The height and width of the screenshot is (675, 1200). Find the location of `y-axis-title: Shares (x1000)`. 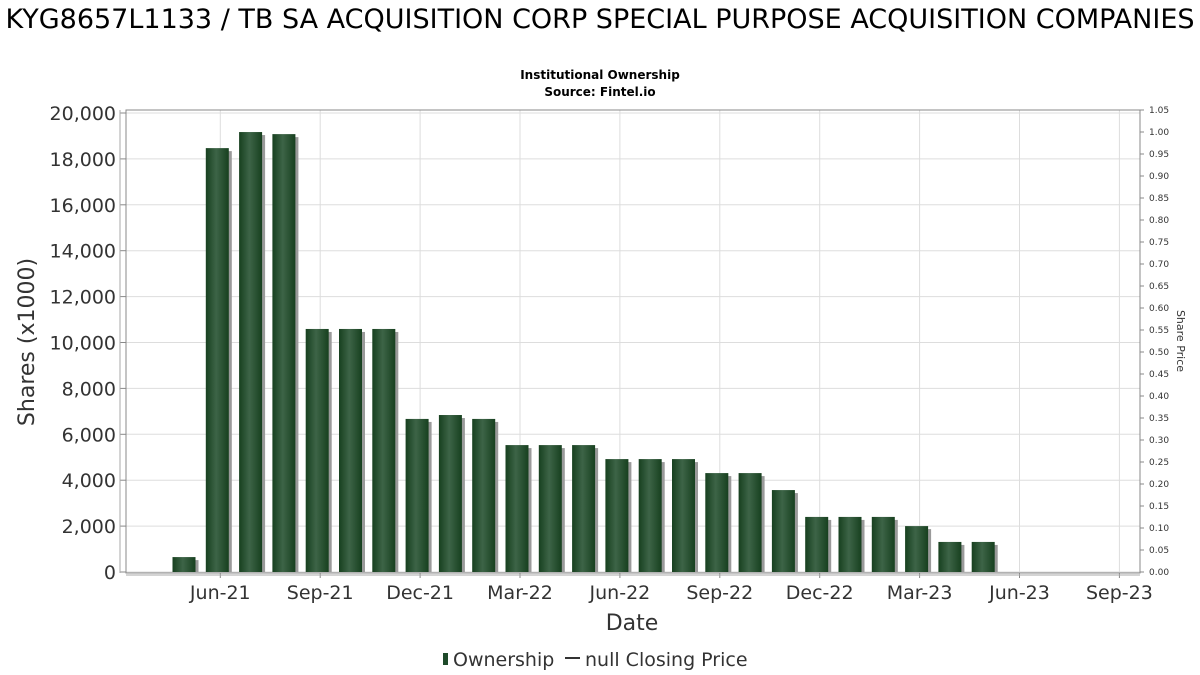

y-axis-title: Shares (x1000) is located at coordinates (27, 342).